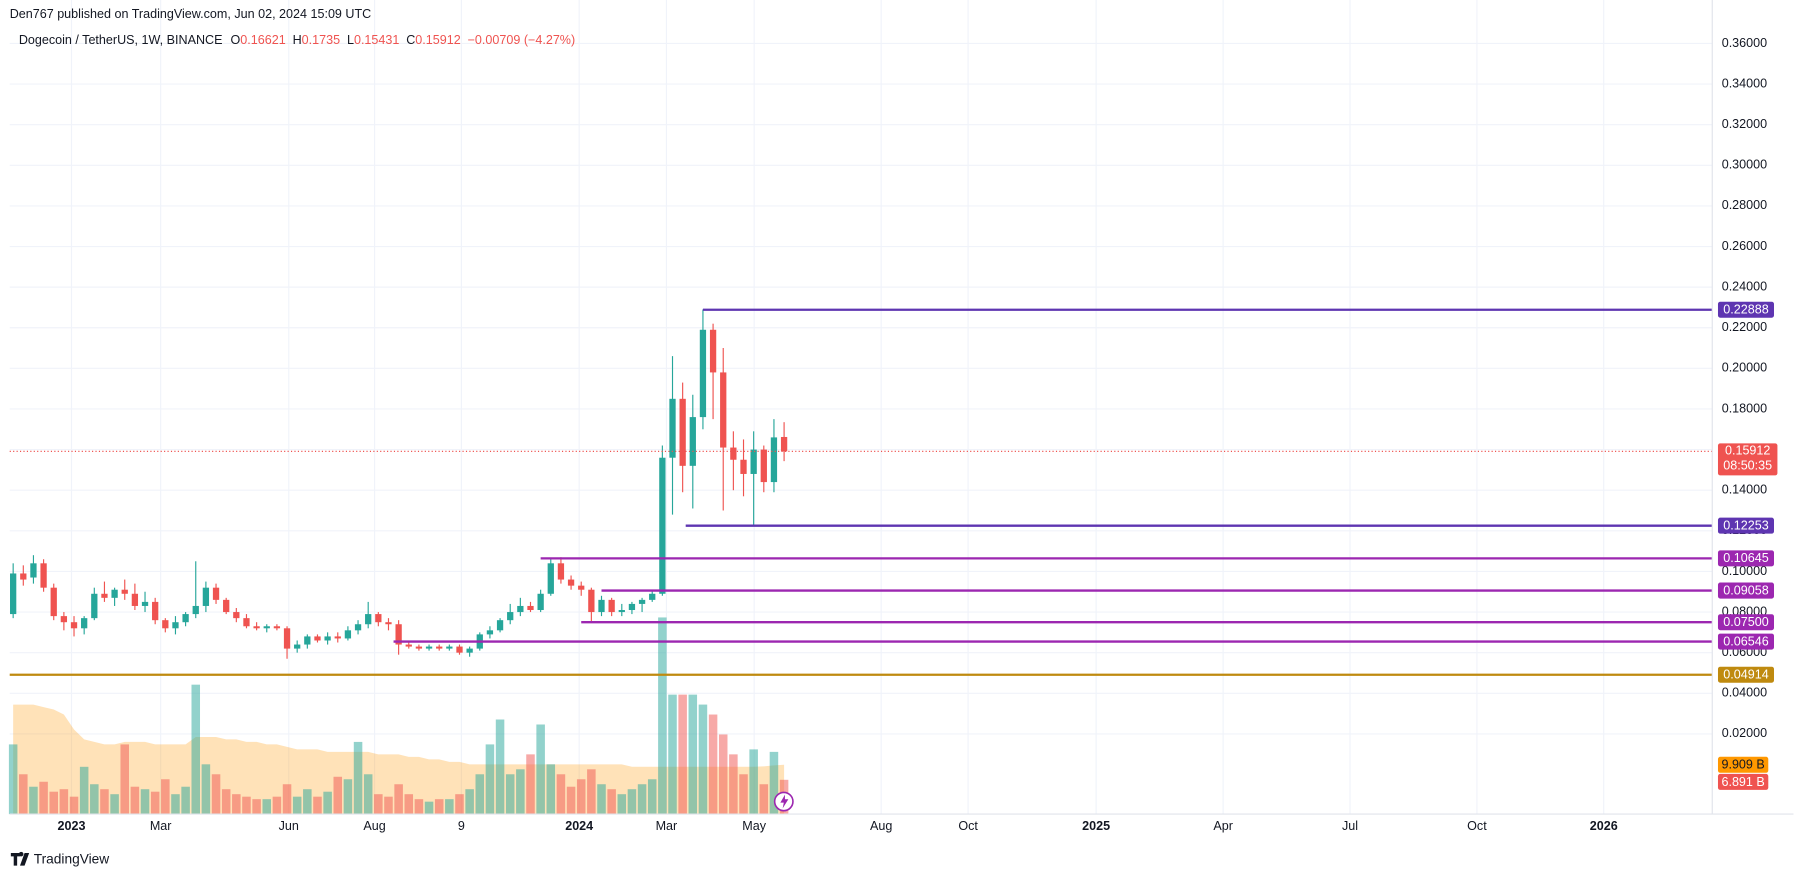 This screenshot has width=1794, height=877. Describe the element at coordinates (1745, 590) in the screenshot. I see `level-label: 0.09058` at that location.